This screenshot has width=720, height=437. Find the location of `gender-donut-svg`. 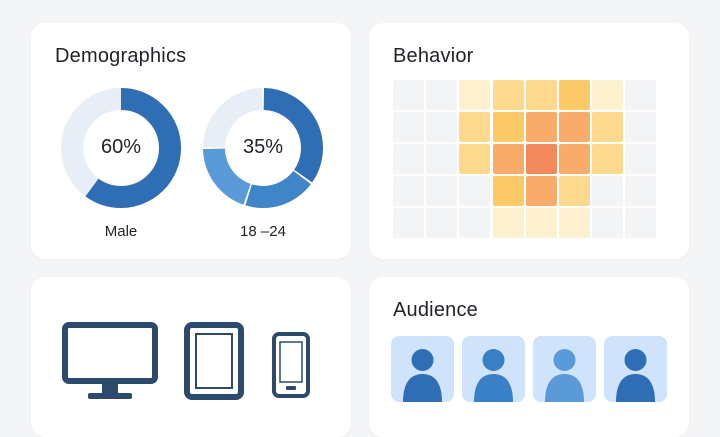

gender-donut-svg is located at coordinates (121, 148).